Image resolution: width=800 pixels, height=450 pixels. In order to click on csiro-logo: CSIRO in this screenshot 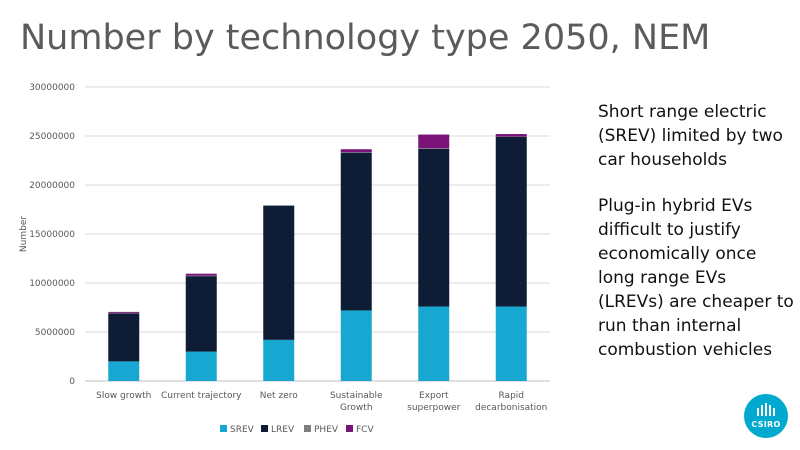, I will do `click(766, 416)`.